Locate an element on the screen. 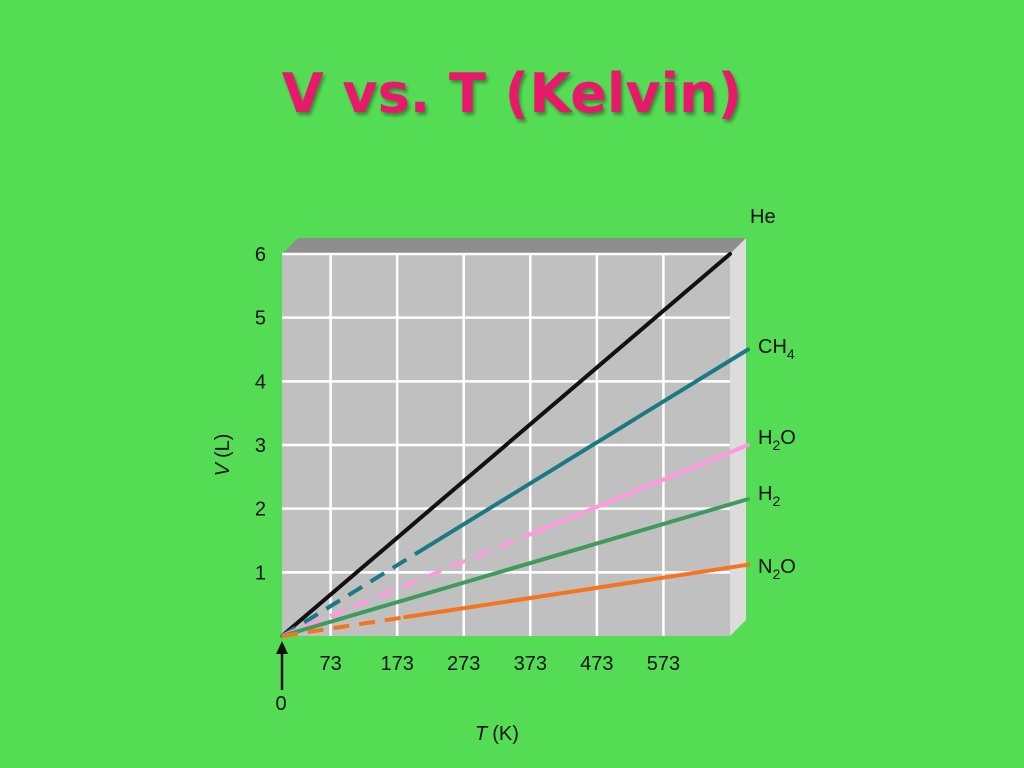  y-tick-label: 6 is located at coordinates (260, 255).